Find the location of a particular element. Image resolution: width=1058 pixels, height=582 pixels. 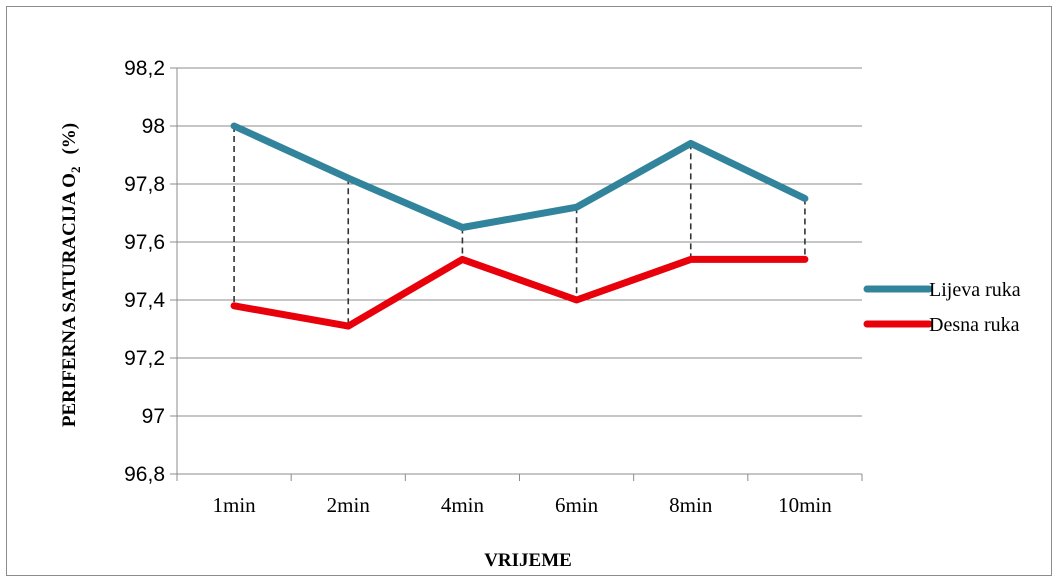

y-axis-title-main: PERIFERNA SATURACIJA O is located at coordinates (69, 300).